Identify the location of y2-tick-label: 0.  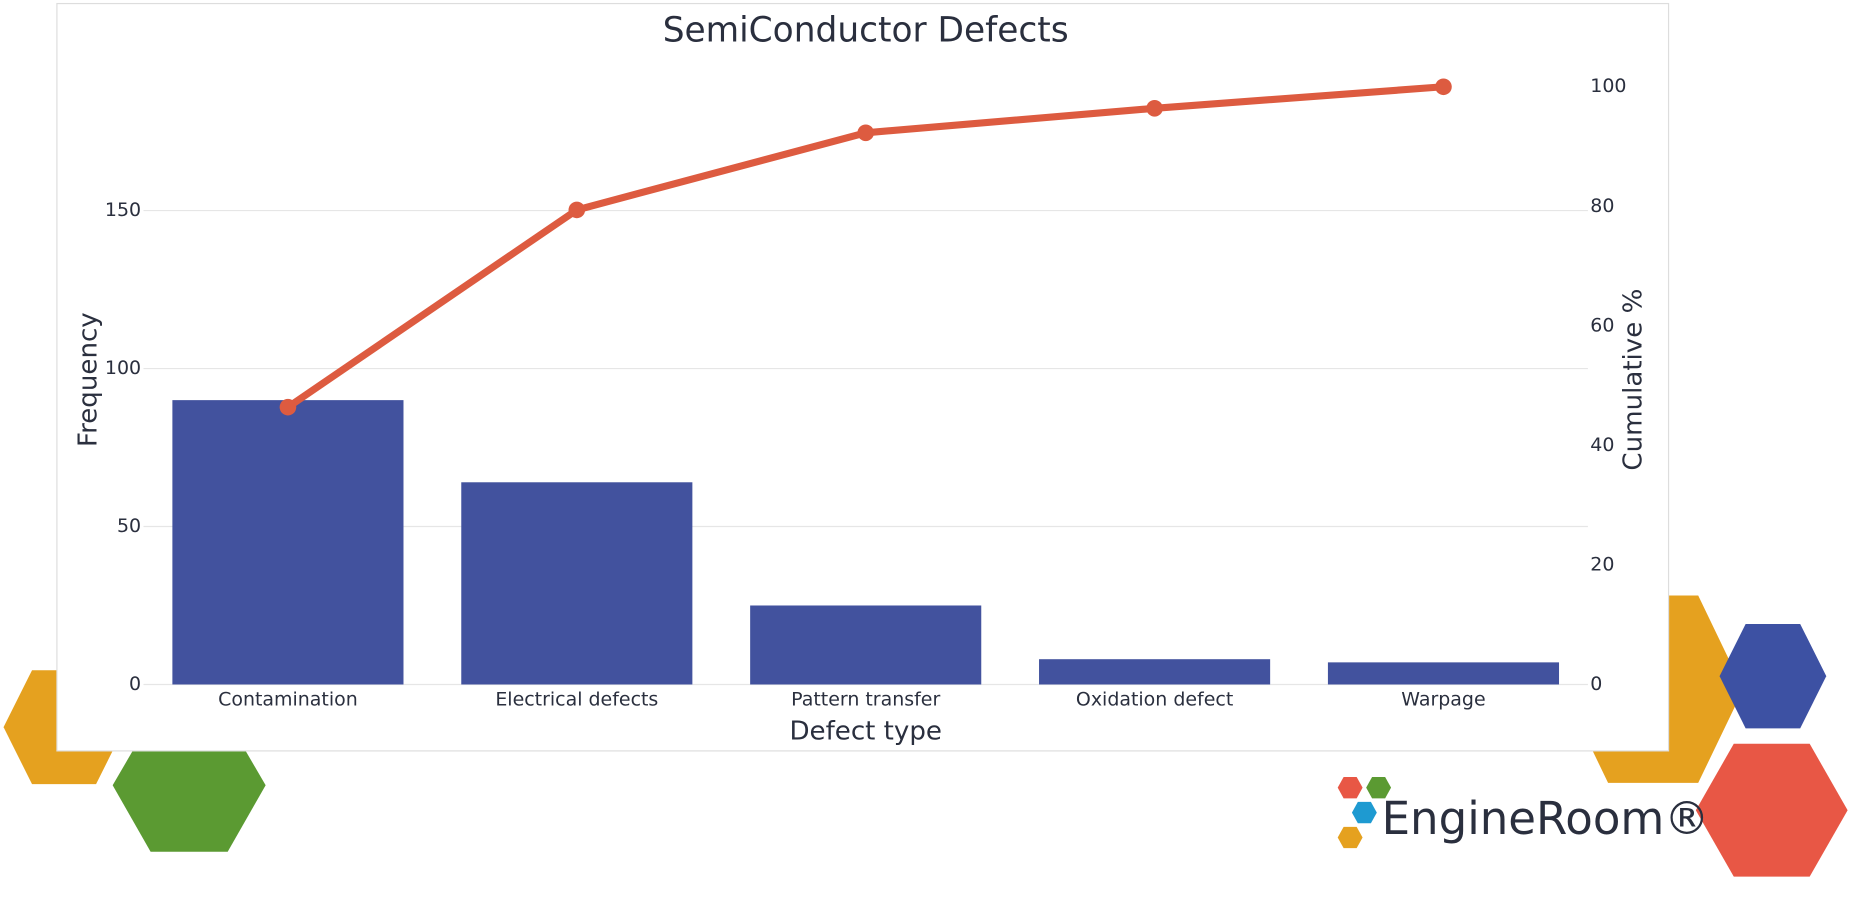
(1596, 684).